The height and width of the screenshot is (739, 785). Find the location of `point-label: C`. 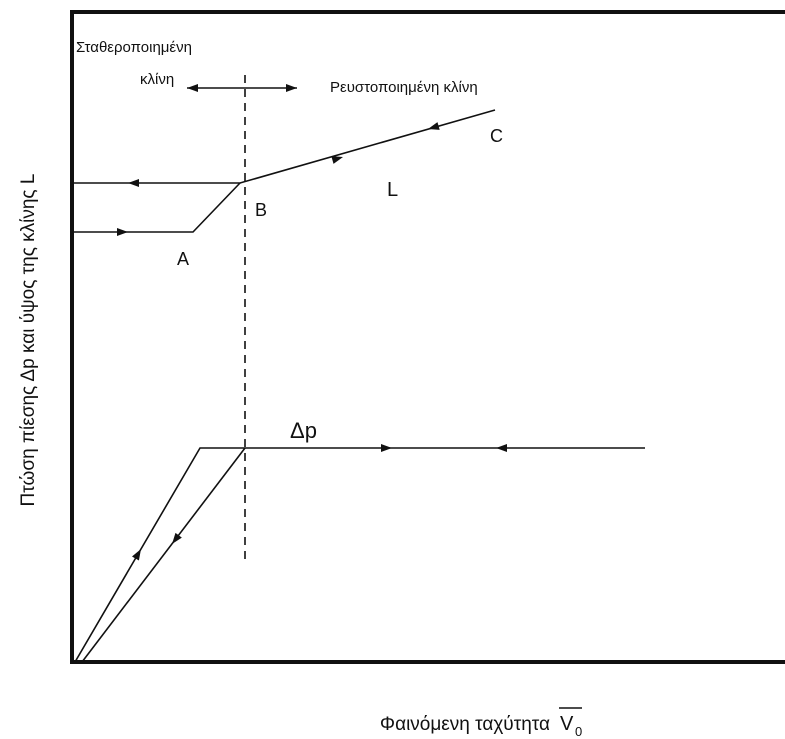

point-label: C is located at coordinates (496, 136).